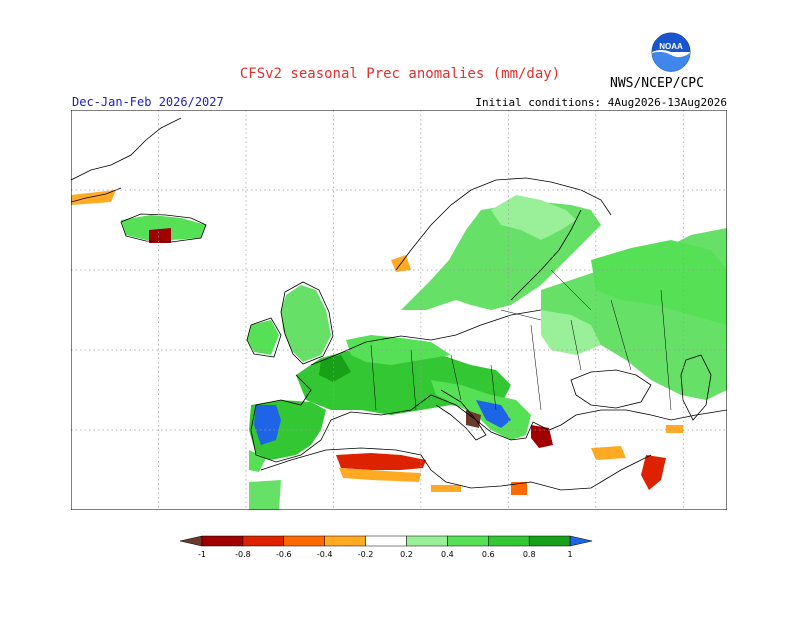  What do you see at coordinates (400, 74) in the screenshot?
I see `chart-title: CFSv2 seasonal Prec anomalies (mm/day)` at bounding box center [400, 74].